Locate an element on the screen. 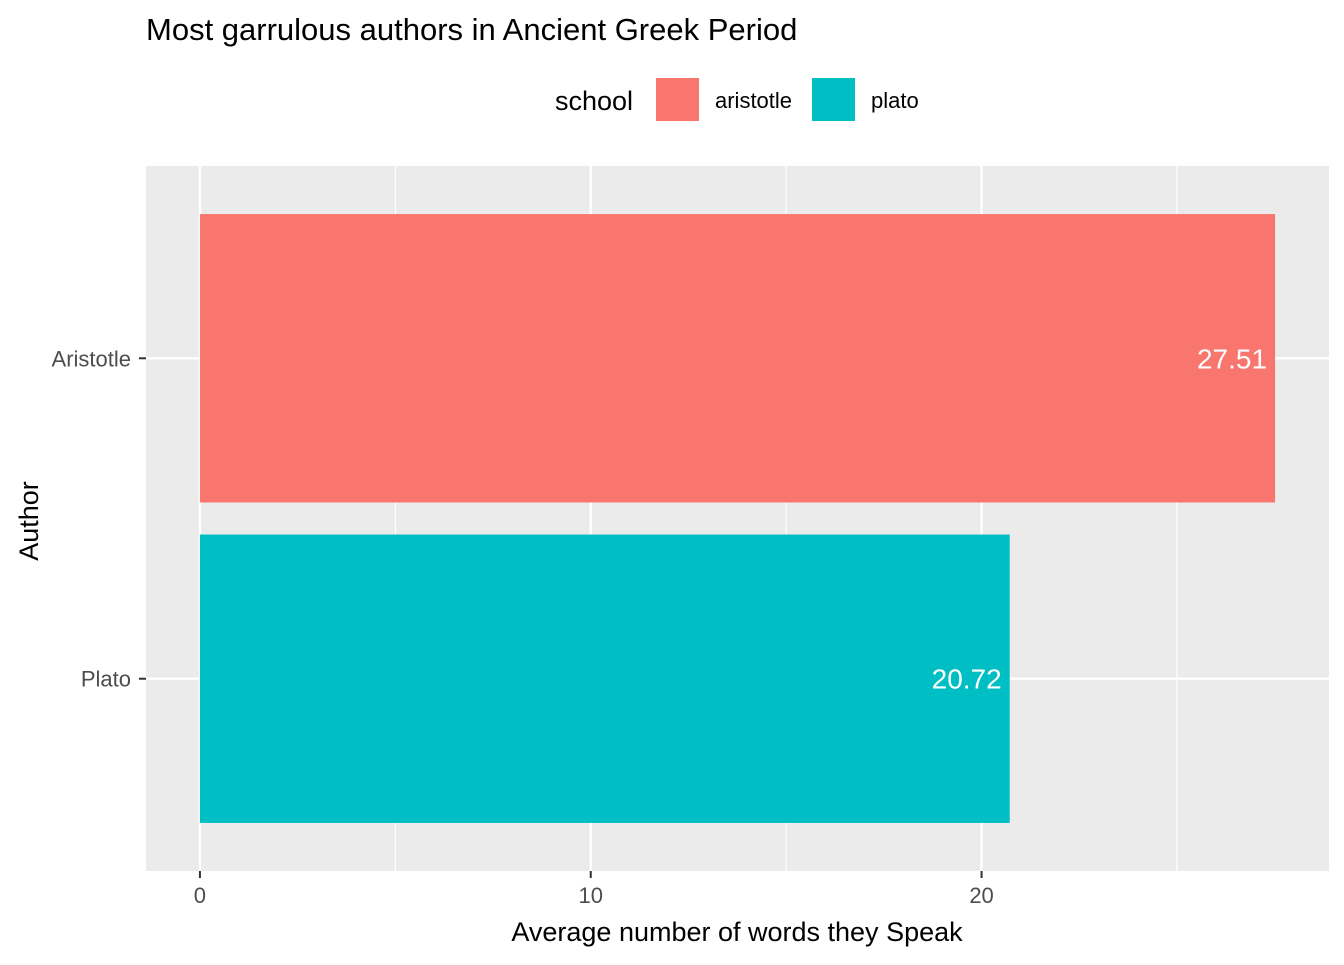 This screenshot has height=965, width=1344. legend-label-plato: plato is located at coordinates (895, 100).